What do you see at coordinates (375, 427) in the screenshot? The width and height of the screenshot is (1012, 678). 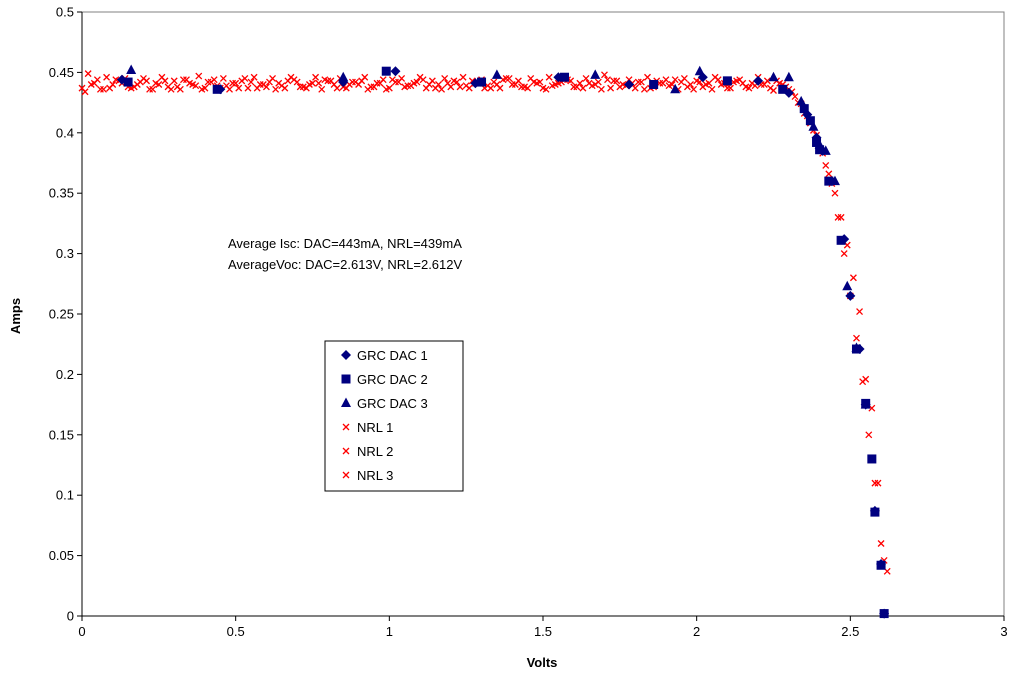 I see `legend-label-nrl-1: NRL 1` at bounding box center [375, 427].